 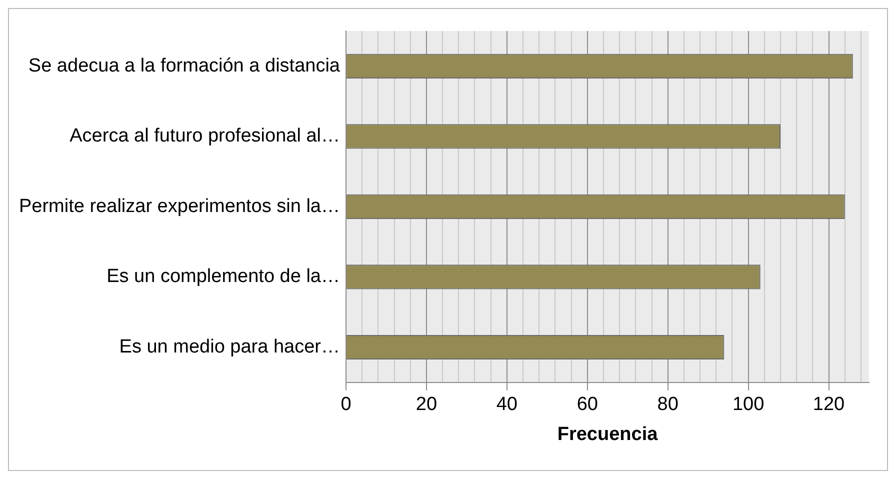 What do you see at coordinates (828, 405) in the screenshot?
I see `x-tick-label: 120` at bounding box center [828, 405].